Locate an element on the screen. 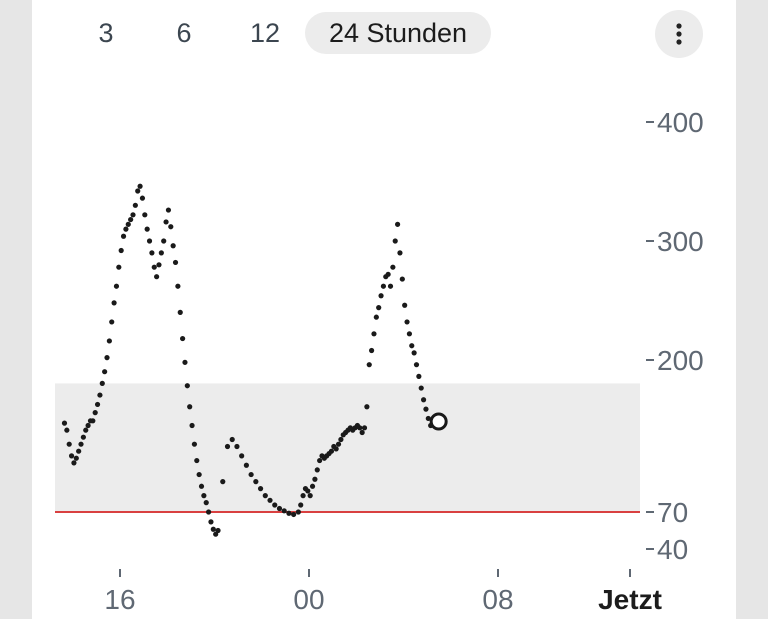  x-tick-label: 00 is located at coordinates (308, 599).